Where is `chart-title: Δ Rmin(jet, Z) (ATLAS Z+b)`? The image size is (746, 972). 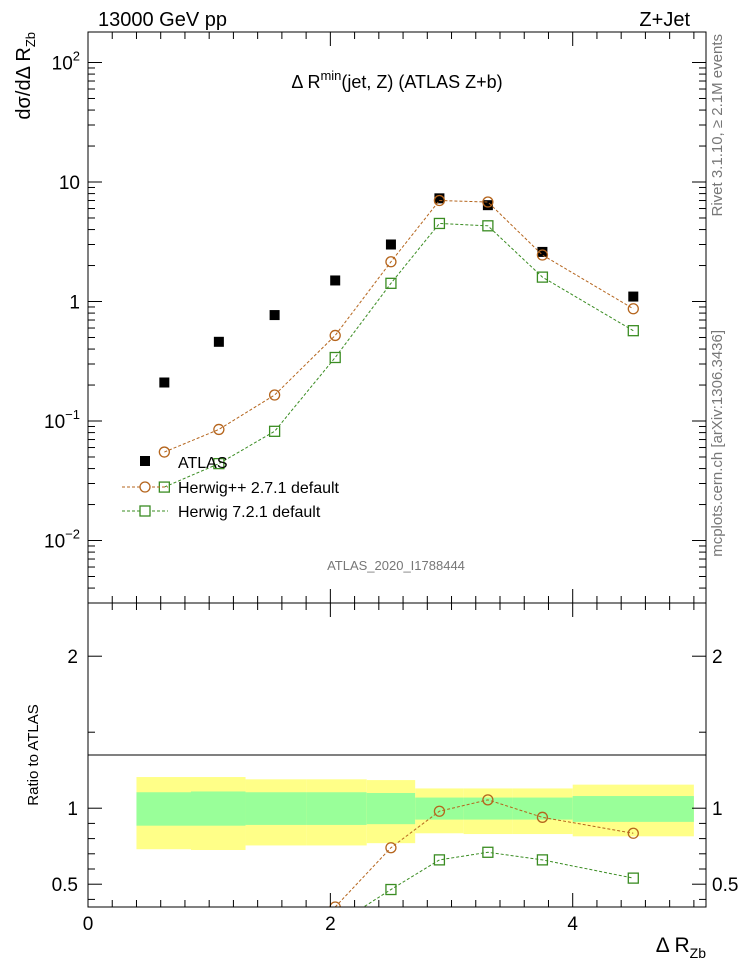 chart-title: Δ Rmin(jet, Z) (ATLAS Z+b) is located at coordinates (396, 80).